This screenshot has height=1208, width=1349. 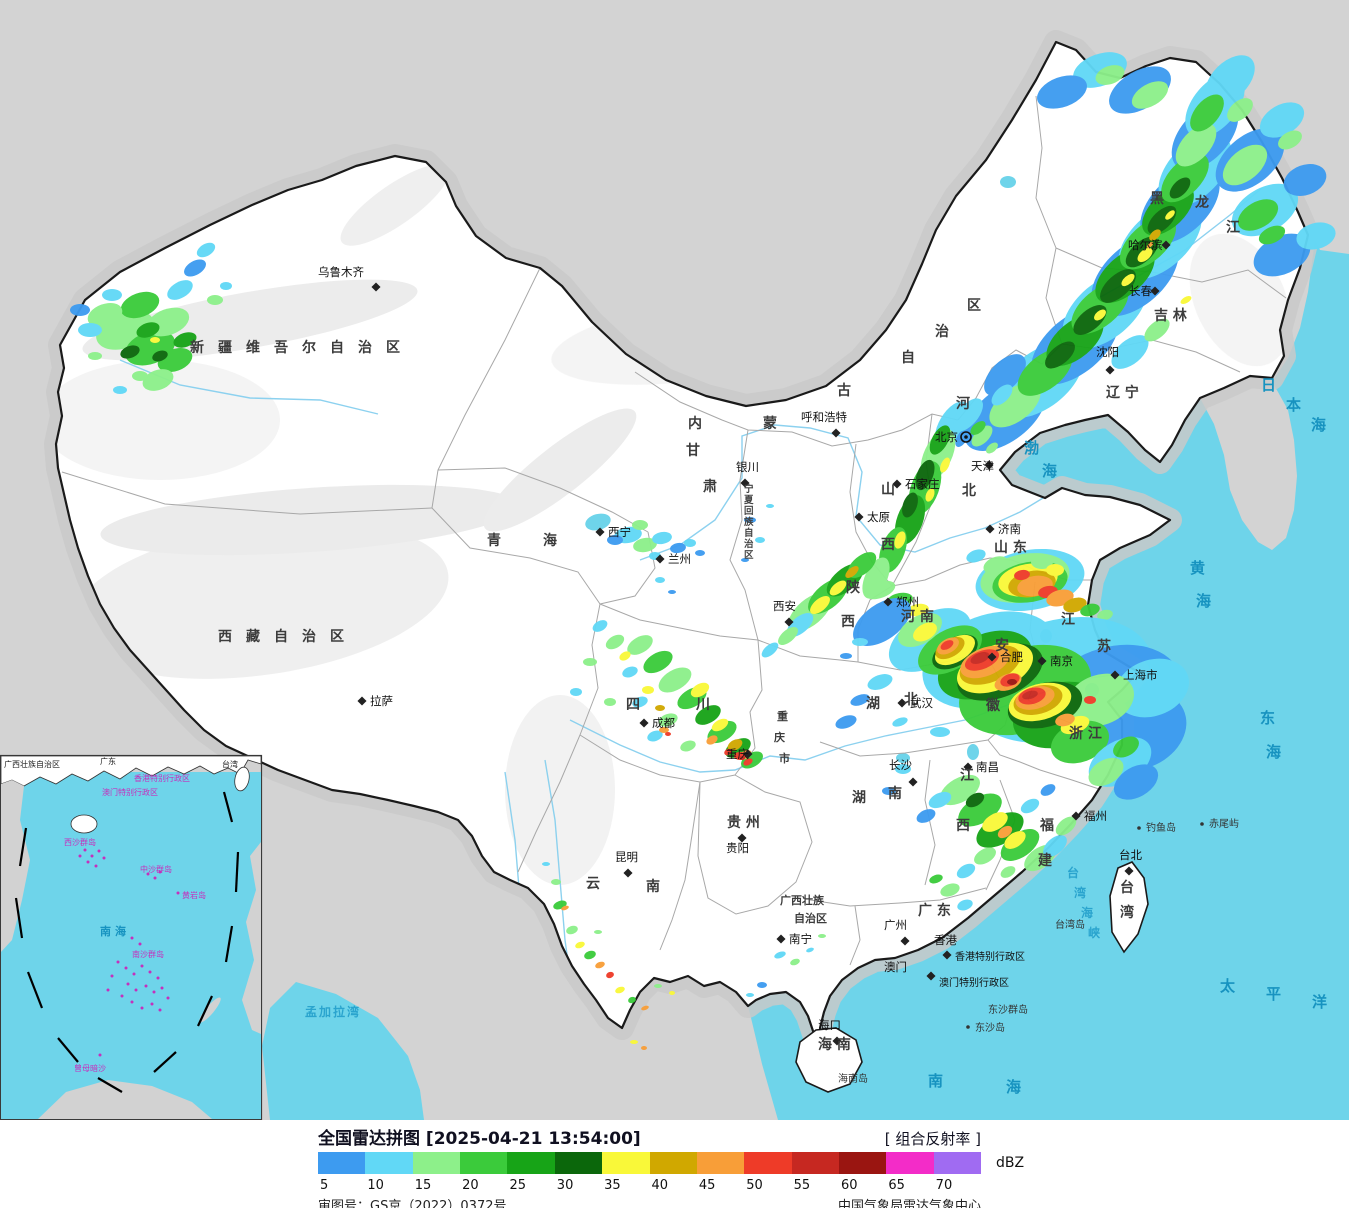 What do you see at coordinates (1157, 199) in the screenshot?
I see `map-label: 黑` at bounding box center [1157, 199].